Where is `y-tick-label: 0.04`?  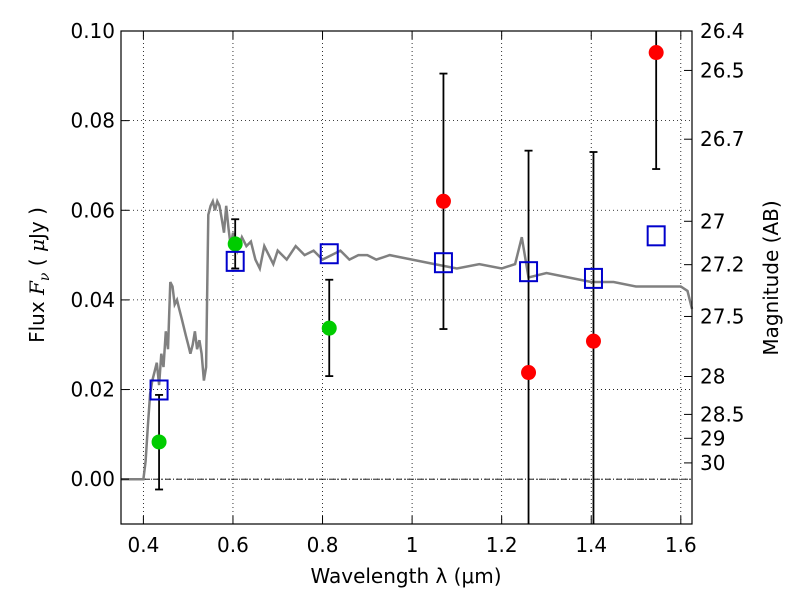
y-tick-label: 0.04 is located at coordinates (92, 300).